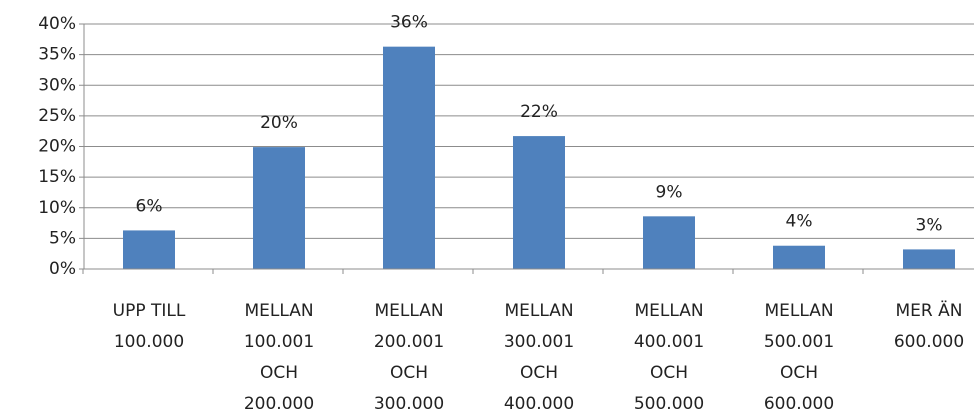  I want to click on y-tick-label: 15%, so click(57, 177).